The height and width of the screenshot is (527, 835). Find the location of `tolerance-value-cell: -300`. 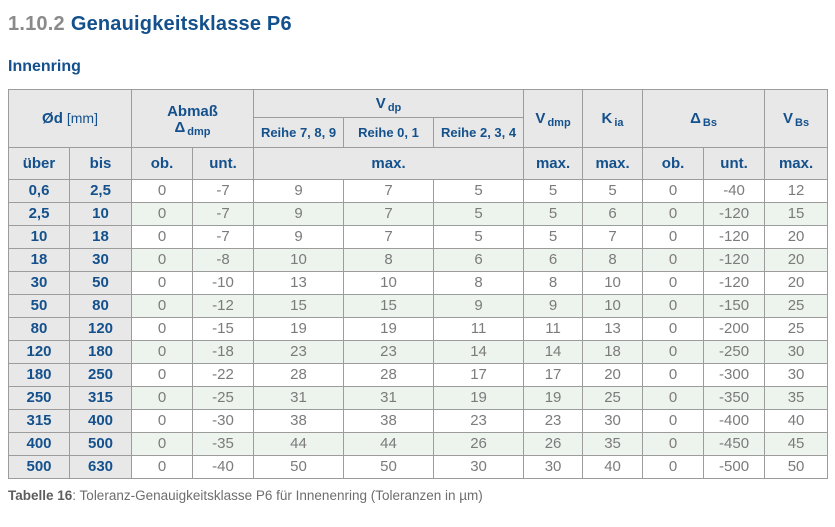

tolerance-value-cell: -300 is located at coordinates (734, 375).